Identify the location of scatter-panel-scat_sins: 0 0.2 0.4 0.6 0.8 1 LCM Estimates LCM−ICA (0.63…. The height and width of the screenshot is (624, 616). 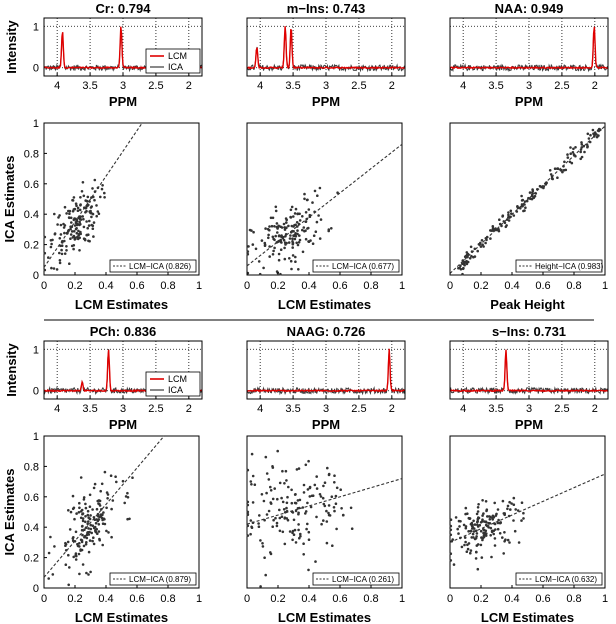
(527, 529).